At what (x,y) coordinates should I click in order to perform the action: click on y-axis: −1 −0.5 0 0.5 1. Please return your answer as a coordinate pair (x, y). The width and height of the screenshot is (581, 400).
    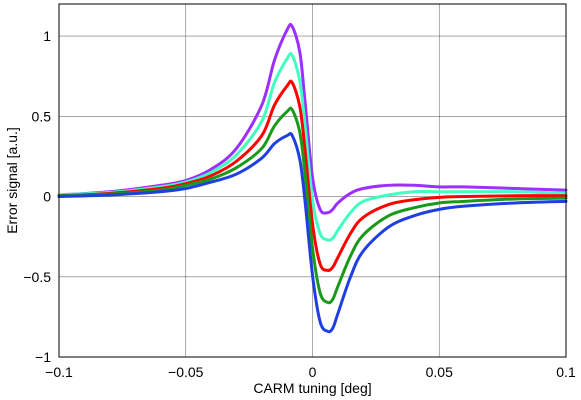
    Looking at the image, I should click on (37, 196).